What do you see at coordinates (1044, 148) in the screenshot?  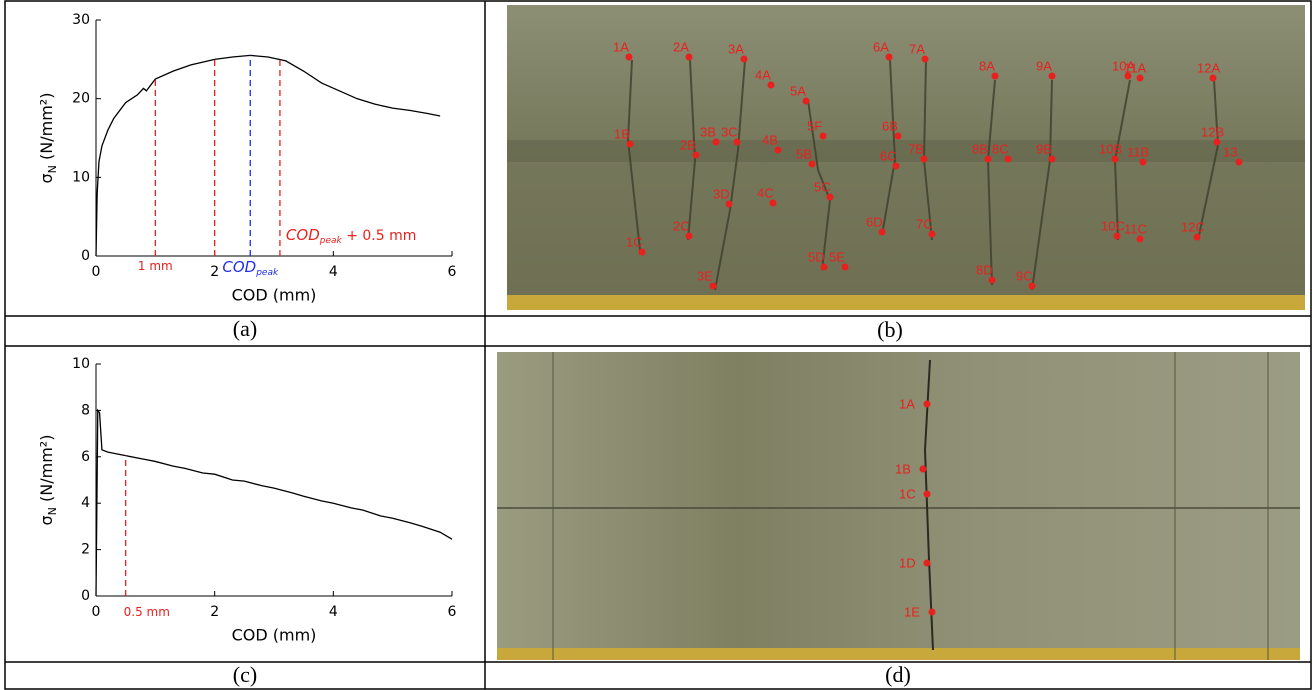 I see `crack-point-label: 9B` at bounding box center [1044, 148].